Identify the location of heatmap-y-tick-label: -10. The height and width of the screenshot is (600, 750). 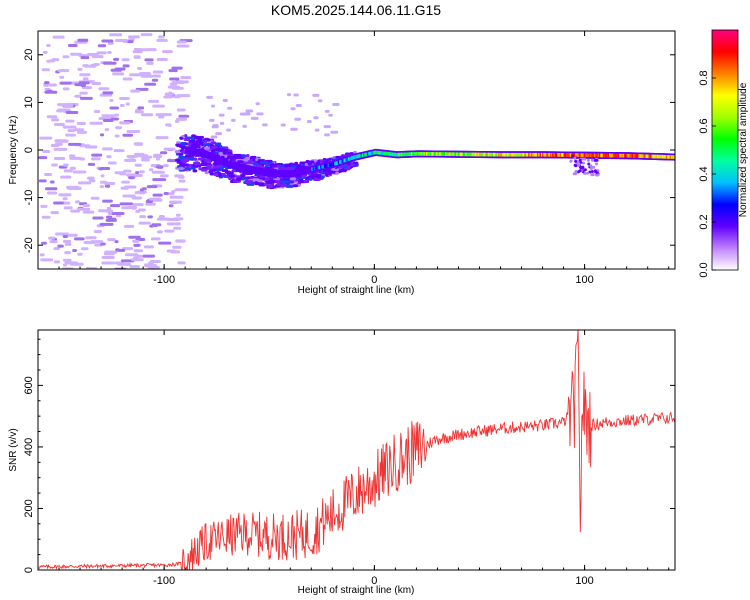
(29, 198).